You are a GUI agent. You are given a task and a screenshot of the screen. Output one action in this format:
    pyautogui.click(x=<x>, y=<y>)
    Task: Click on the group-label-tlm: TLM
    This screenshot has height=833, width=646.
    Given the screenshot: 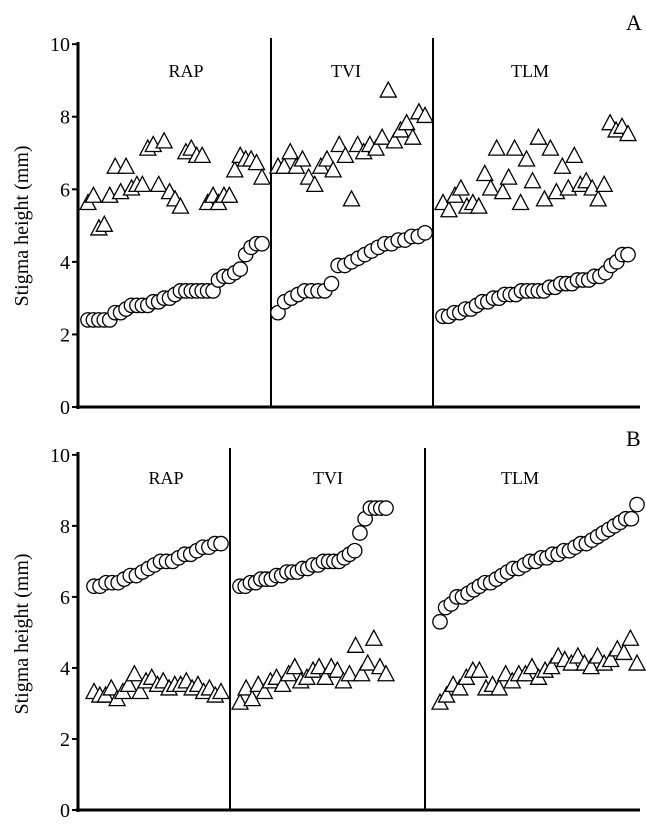 What is the action you would take?
    pyautogui.click(x=520, y=478)
    